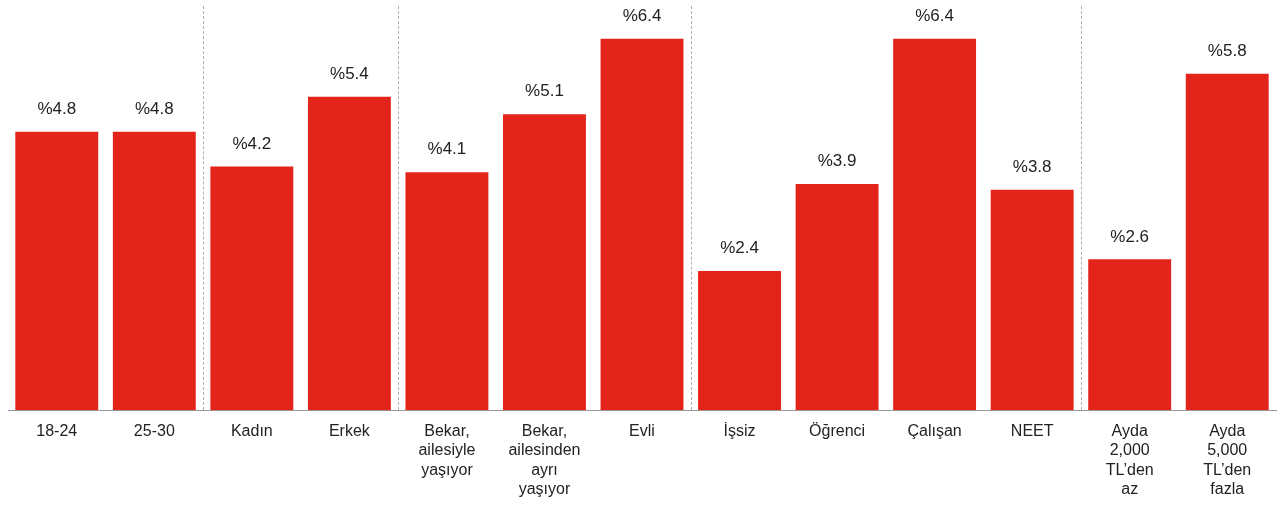 Image resolution: width=1282 pixels, height=515 pixels. Describe the element at coordinates (739, 430) in the screenshot. I see `x-tick-label: İşsiz` at that location.